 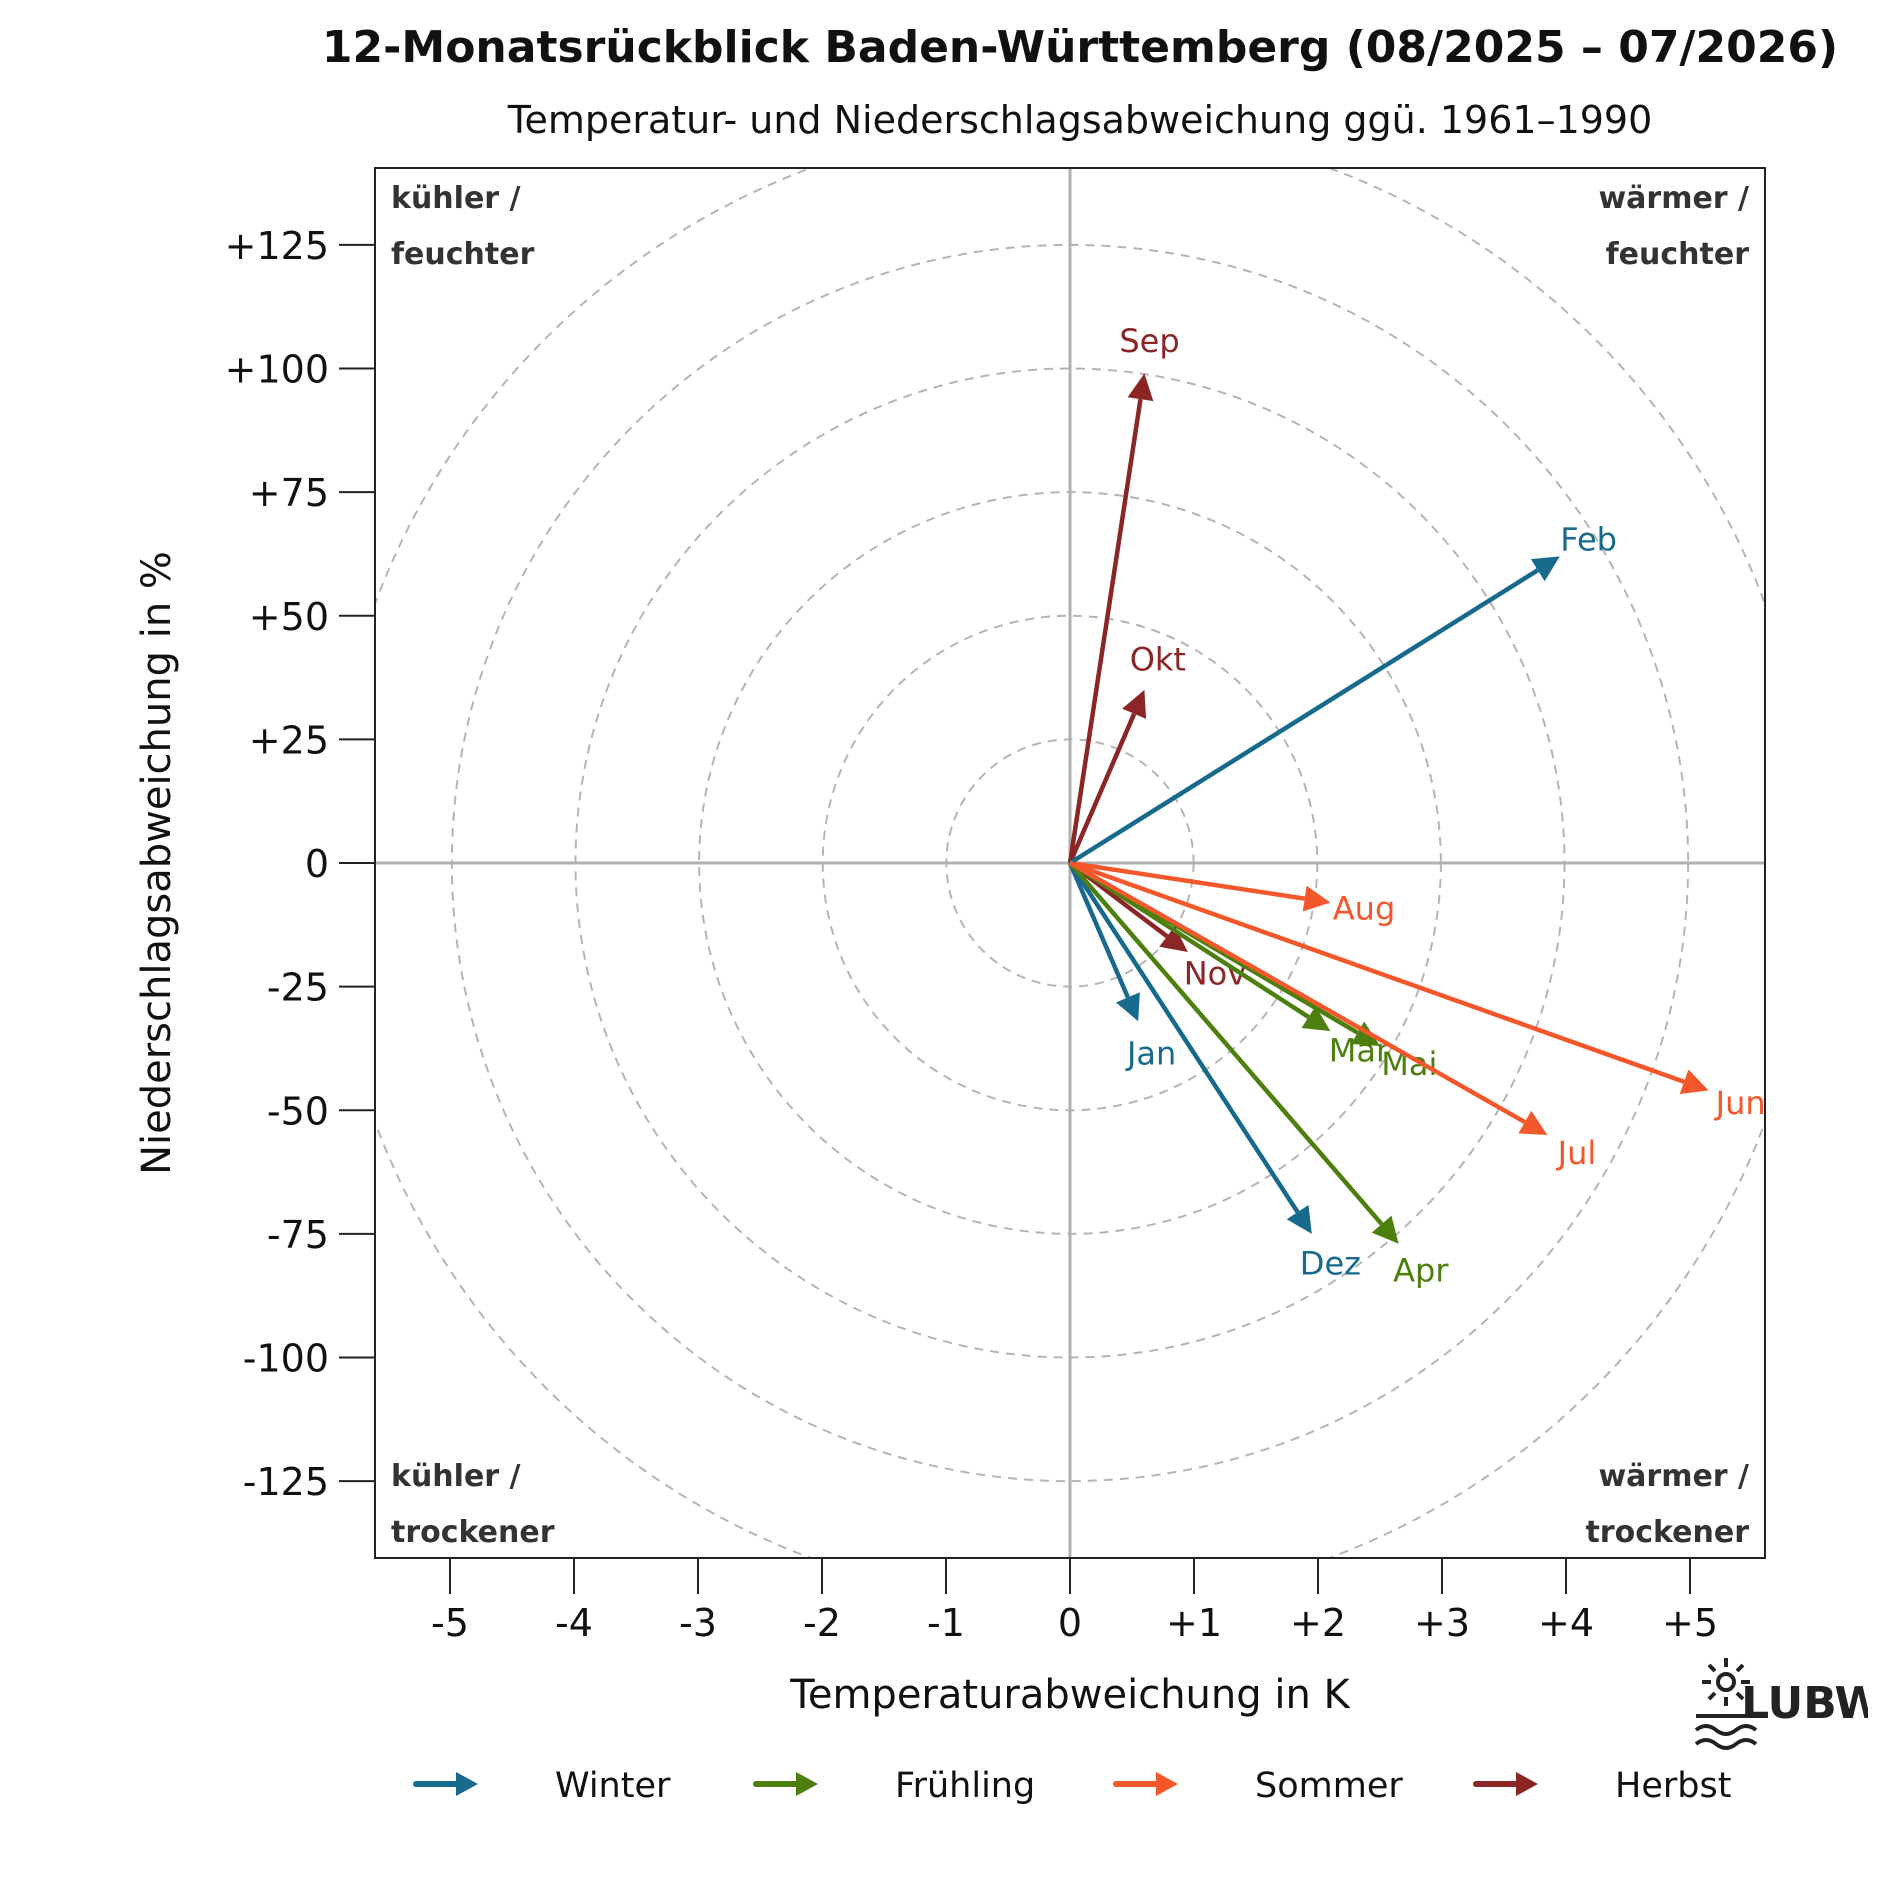 What do you see at coordinates (286, 1482) in the screenshot?
I see `y-tick-label: -125` at bounding box center [286, 1482].